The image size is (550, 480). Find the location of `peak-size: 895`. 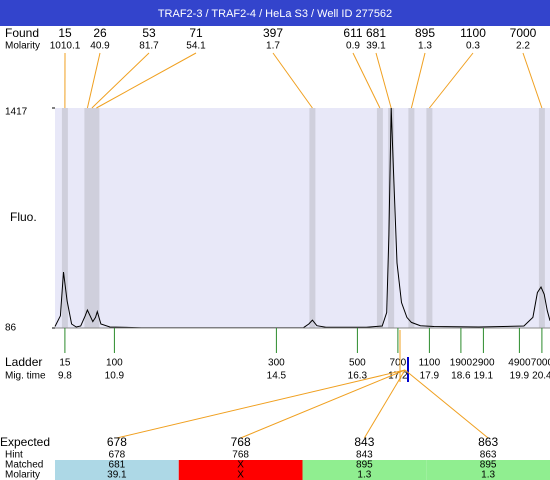

peak-size: 895 is located at coordinates (425, 33).